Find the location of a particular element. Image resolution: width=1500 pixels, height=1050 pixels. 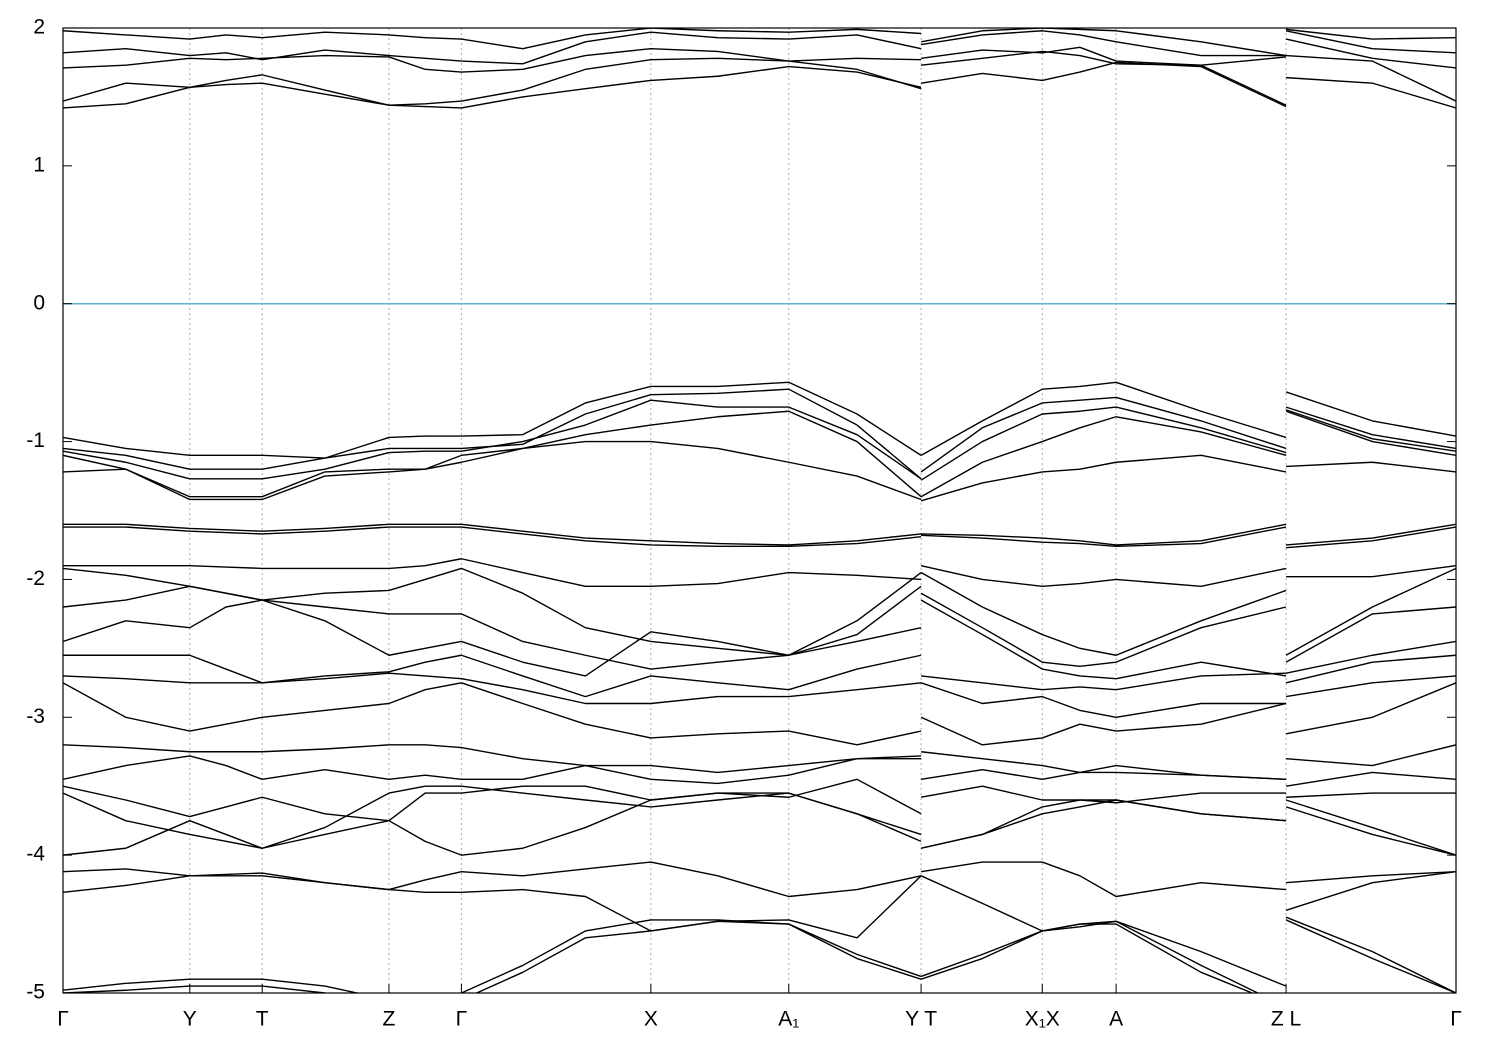

x-tick-label: X₁X is located at coordinates (1042, 1019).